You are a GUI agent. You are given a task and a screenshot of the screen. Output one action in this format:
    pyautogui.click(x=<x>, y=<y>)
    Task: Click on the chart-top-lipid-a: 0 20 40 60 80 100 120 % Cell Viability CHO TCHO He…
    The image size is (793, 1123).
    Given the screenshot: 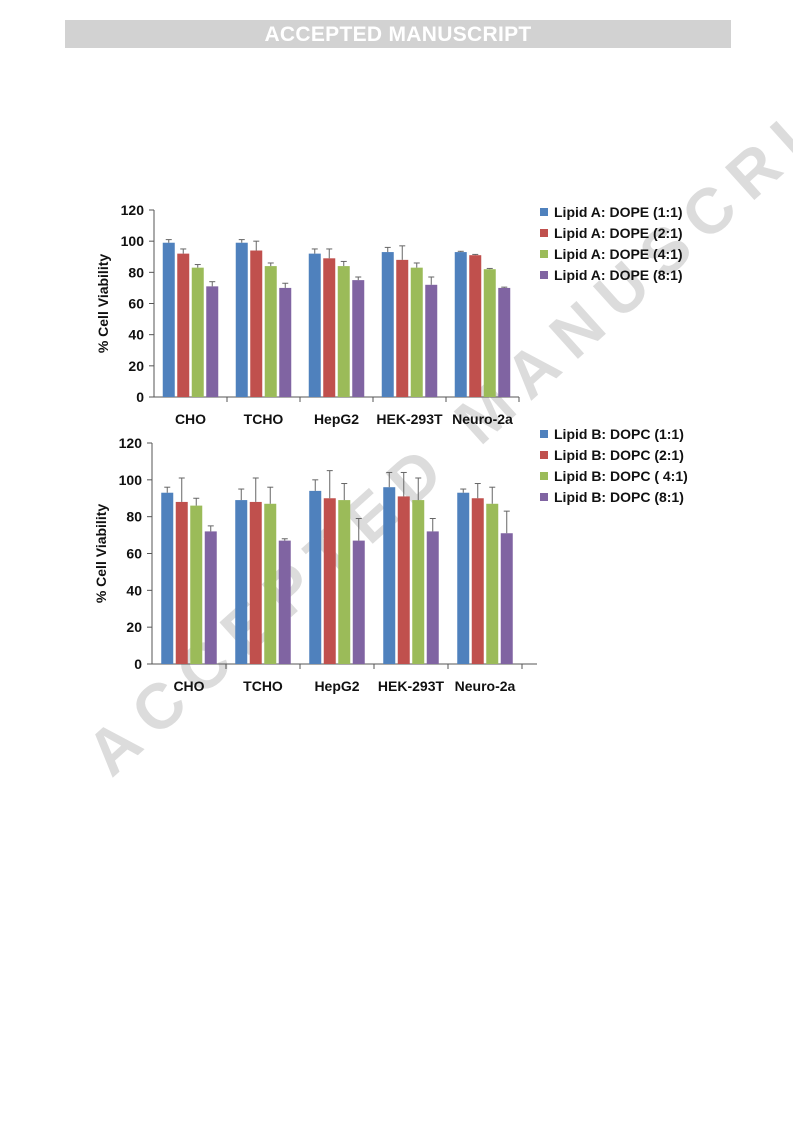 What is the action you would take?
    pyautogui.click(x=389, y=314)
    